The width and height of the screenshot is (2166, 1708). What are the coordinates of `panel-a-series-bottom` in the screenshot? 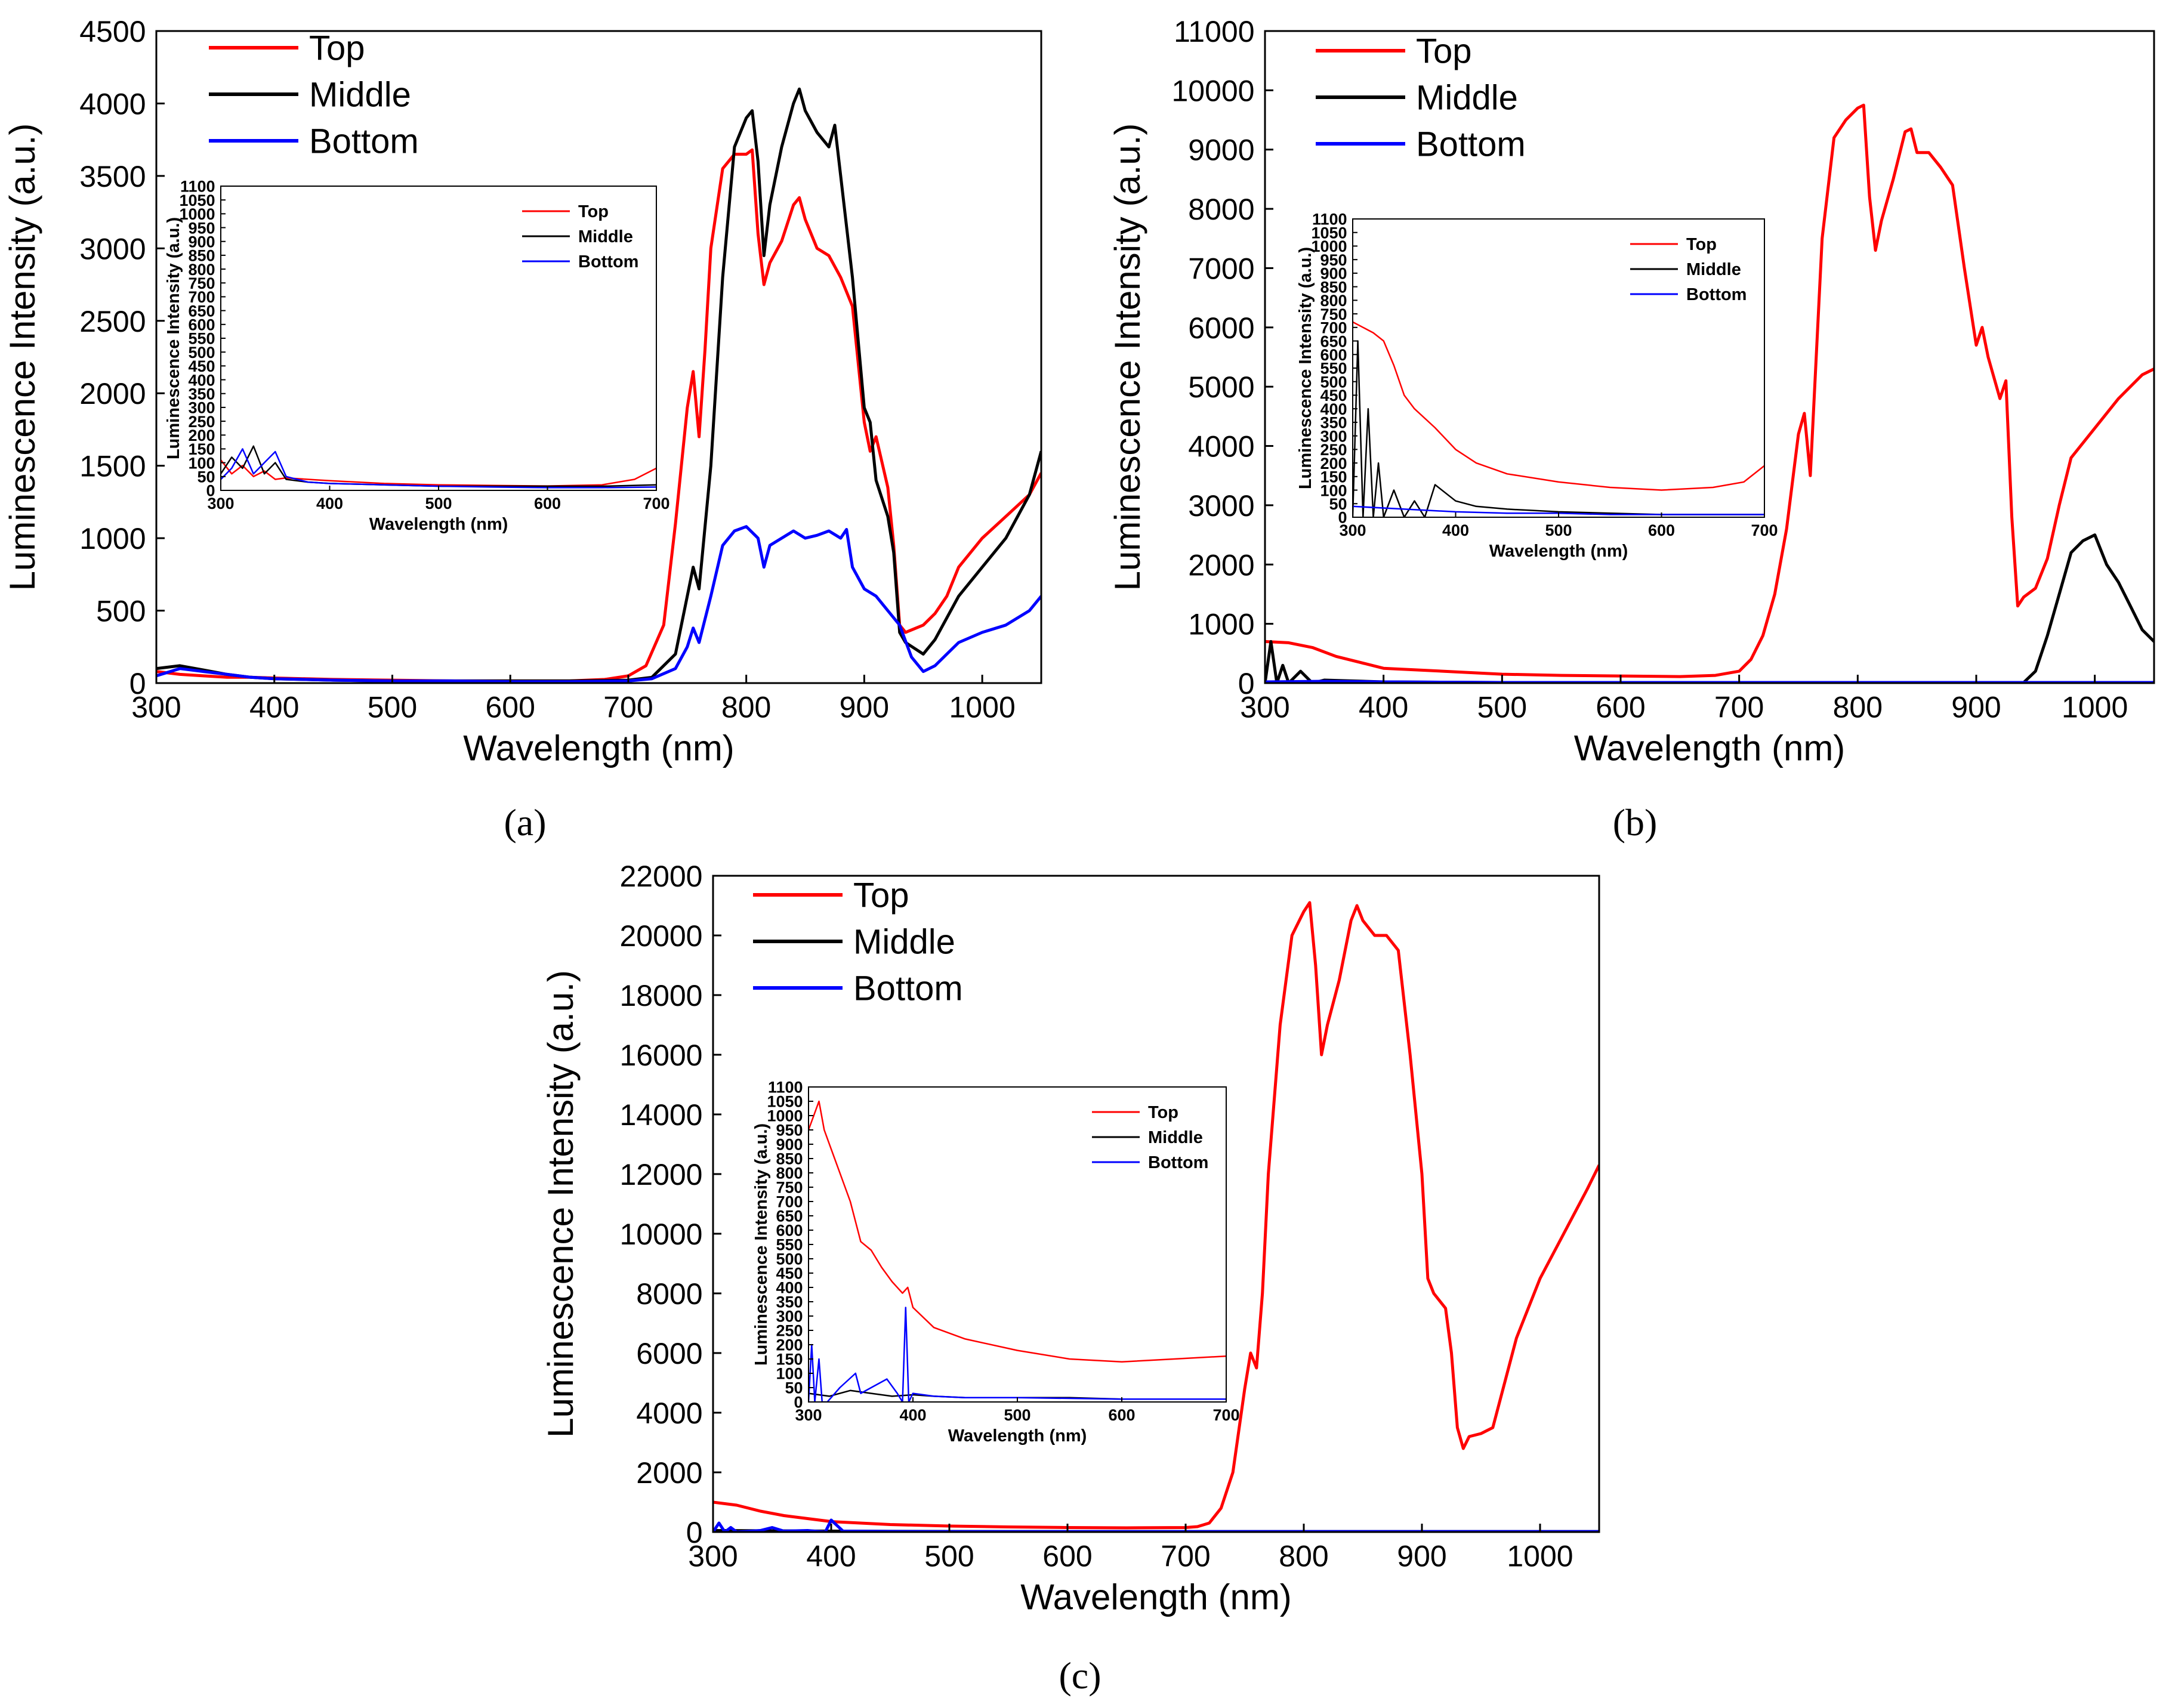 It's located at (598, 604).